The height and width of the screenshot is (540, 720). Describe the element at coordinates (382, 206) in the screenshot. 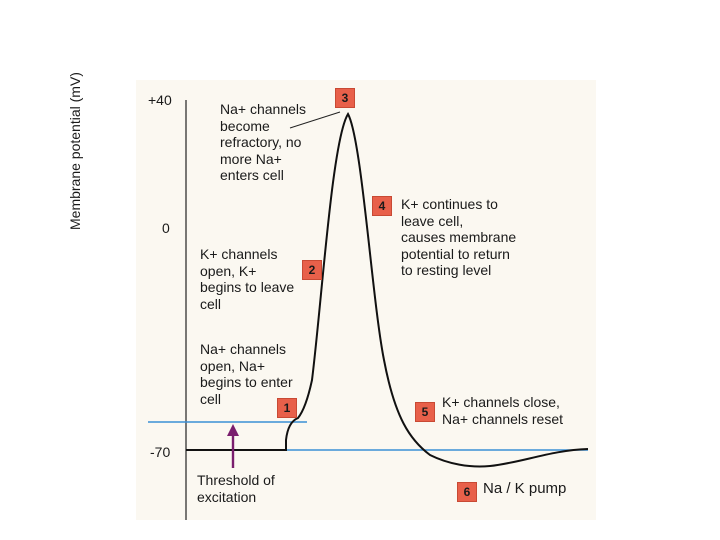

I see `step-4-badge: 4` at that location.